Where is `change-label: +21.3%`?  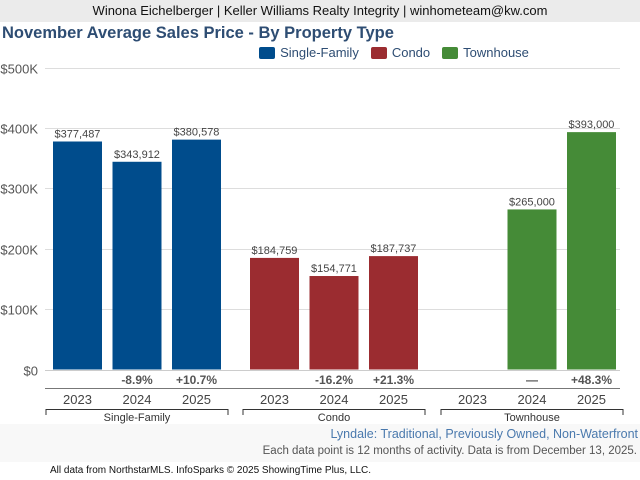 change-label: +21.3% is located at coordinates (393, 380).